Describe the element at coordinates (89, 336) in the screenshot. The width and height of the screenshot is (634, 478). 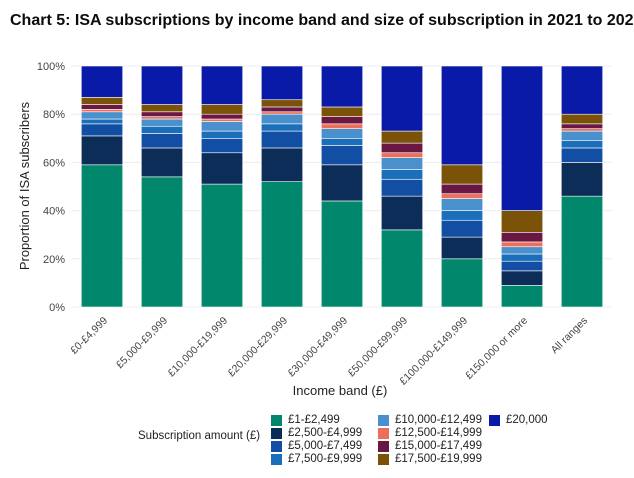
I see `x-tick-label: £0-£4,999` at that location.